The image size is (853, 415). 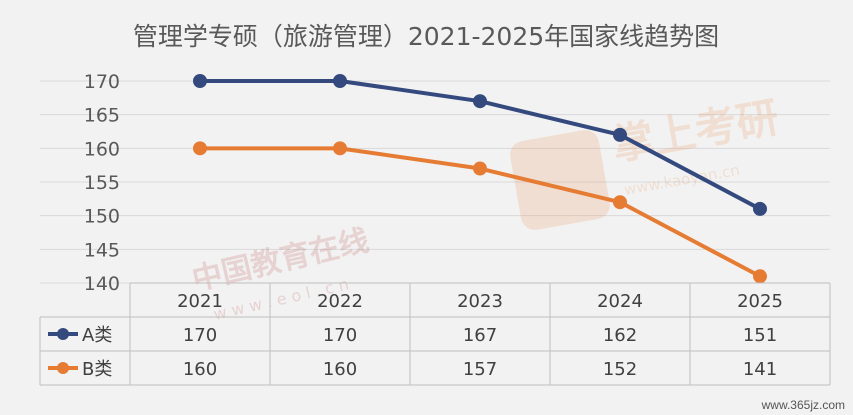 What do you see at coordinates (803, 405) in the screenshot?
I see `footer-url: www.365jz.com` at bounding box center [803, 405].